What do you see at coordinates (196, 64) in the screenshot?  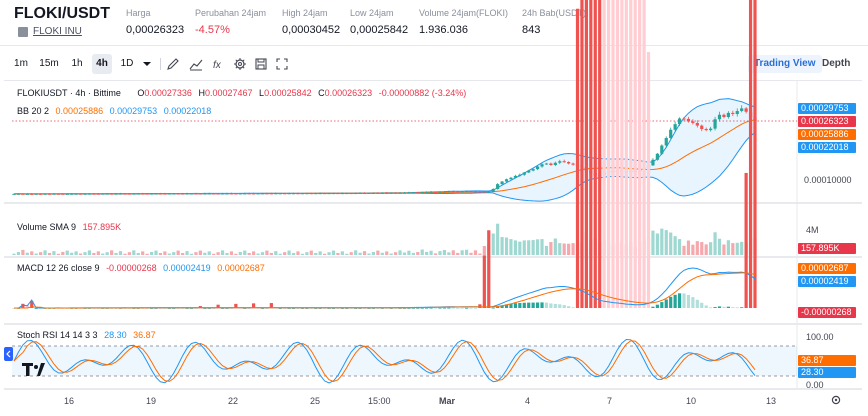 I see `indicator-chart-icon` at bounding box center [196, 64].